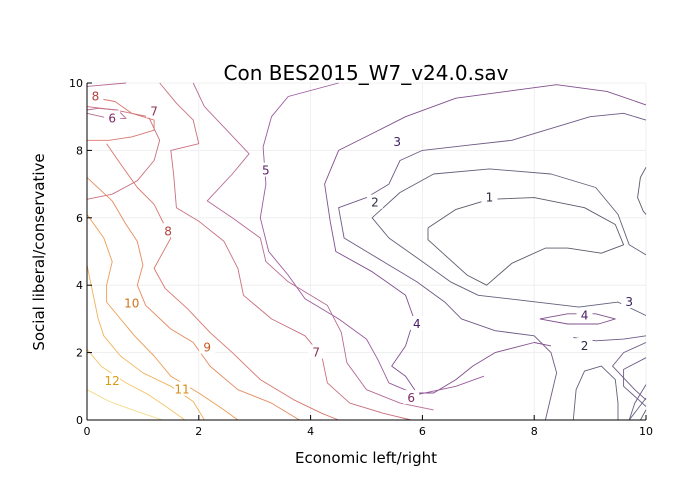 This screenshot has width=700, height=500. I want to click on x-tick-label: 10, so click(646, 431).